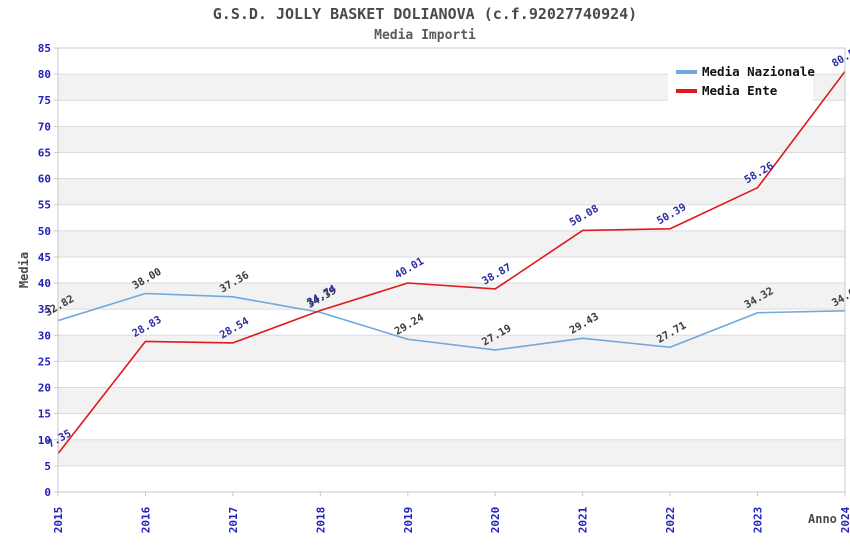 This screenshot has width=850, height=550. I want to click on y-tick-label: 75, so click(44, 100).